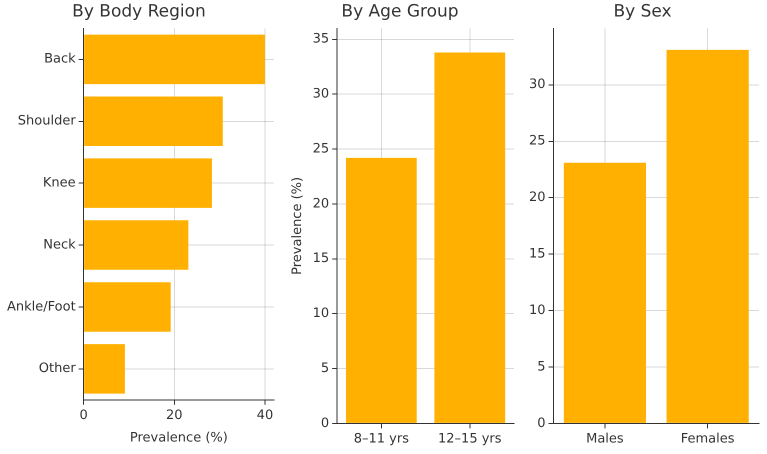  Describe the element at coordinates (139, 12) in the screenshot. I see `chart-title: By Body Region` at that location.